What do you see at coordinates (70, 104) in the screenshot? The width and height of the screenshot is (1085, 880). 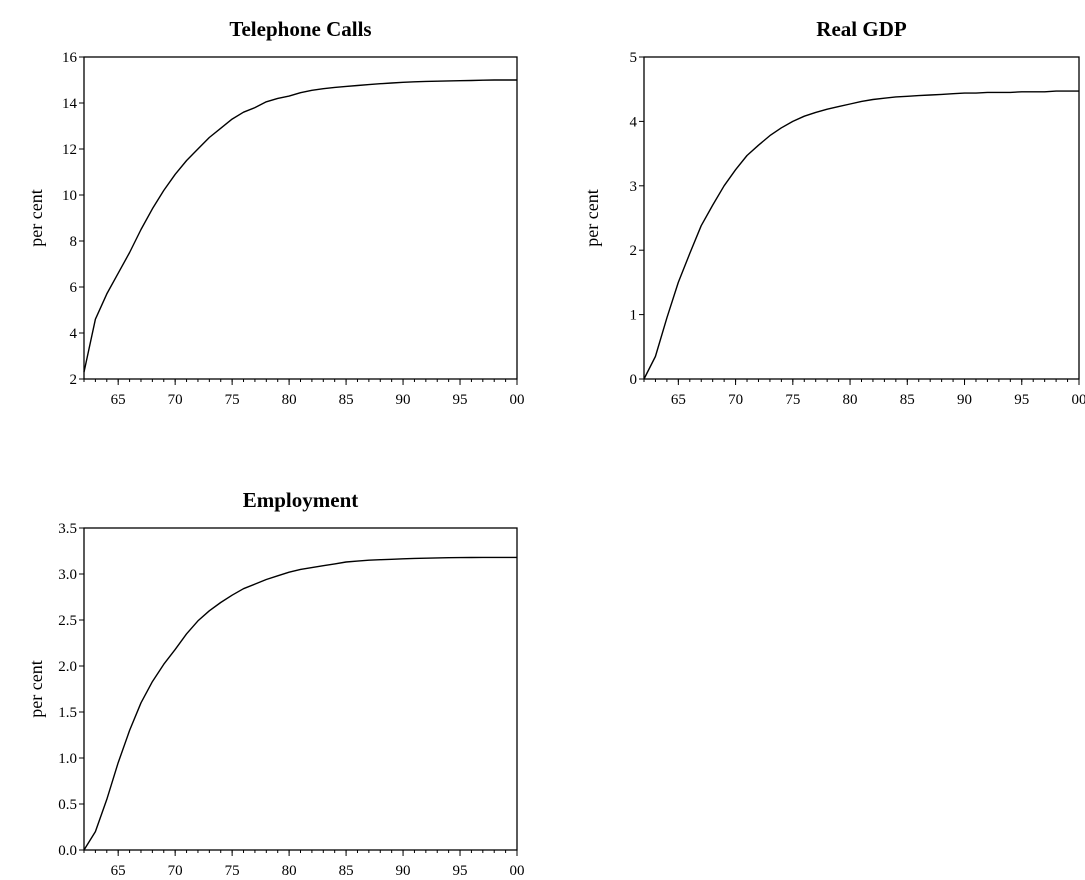 I see `y-tick-label: 14` at bounding box center [70, 104].